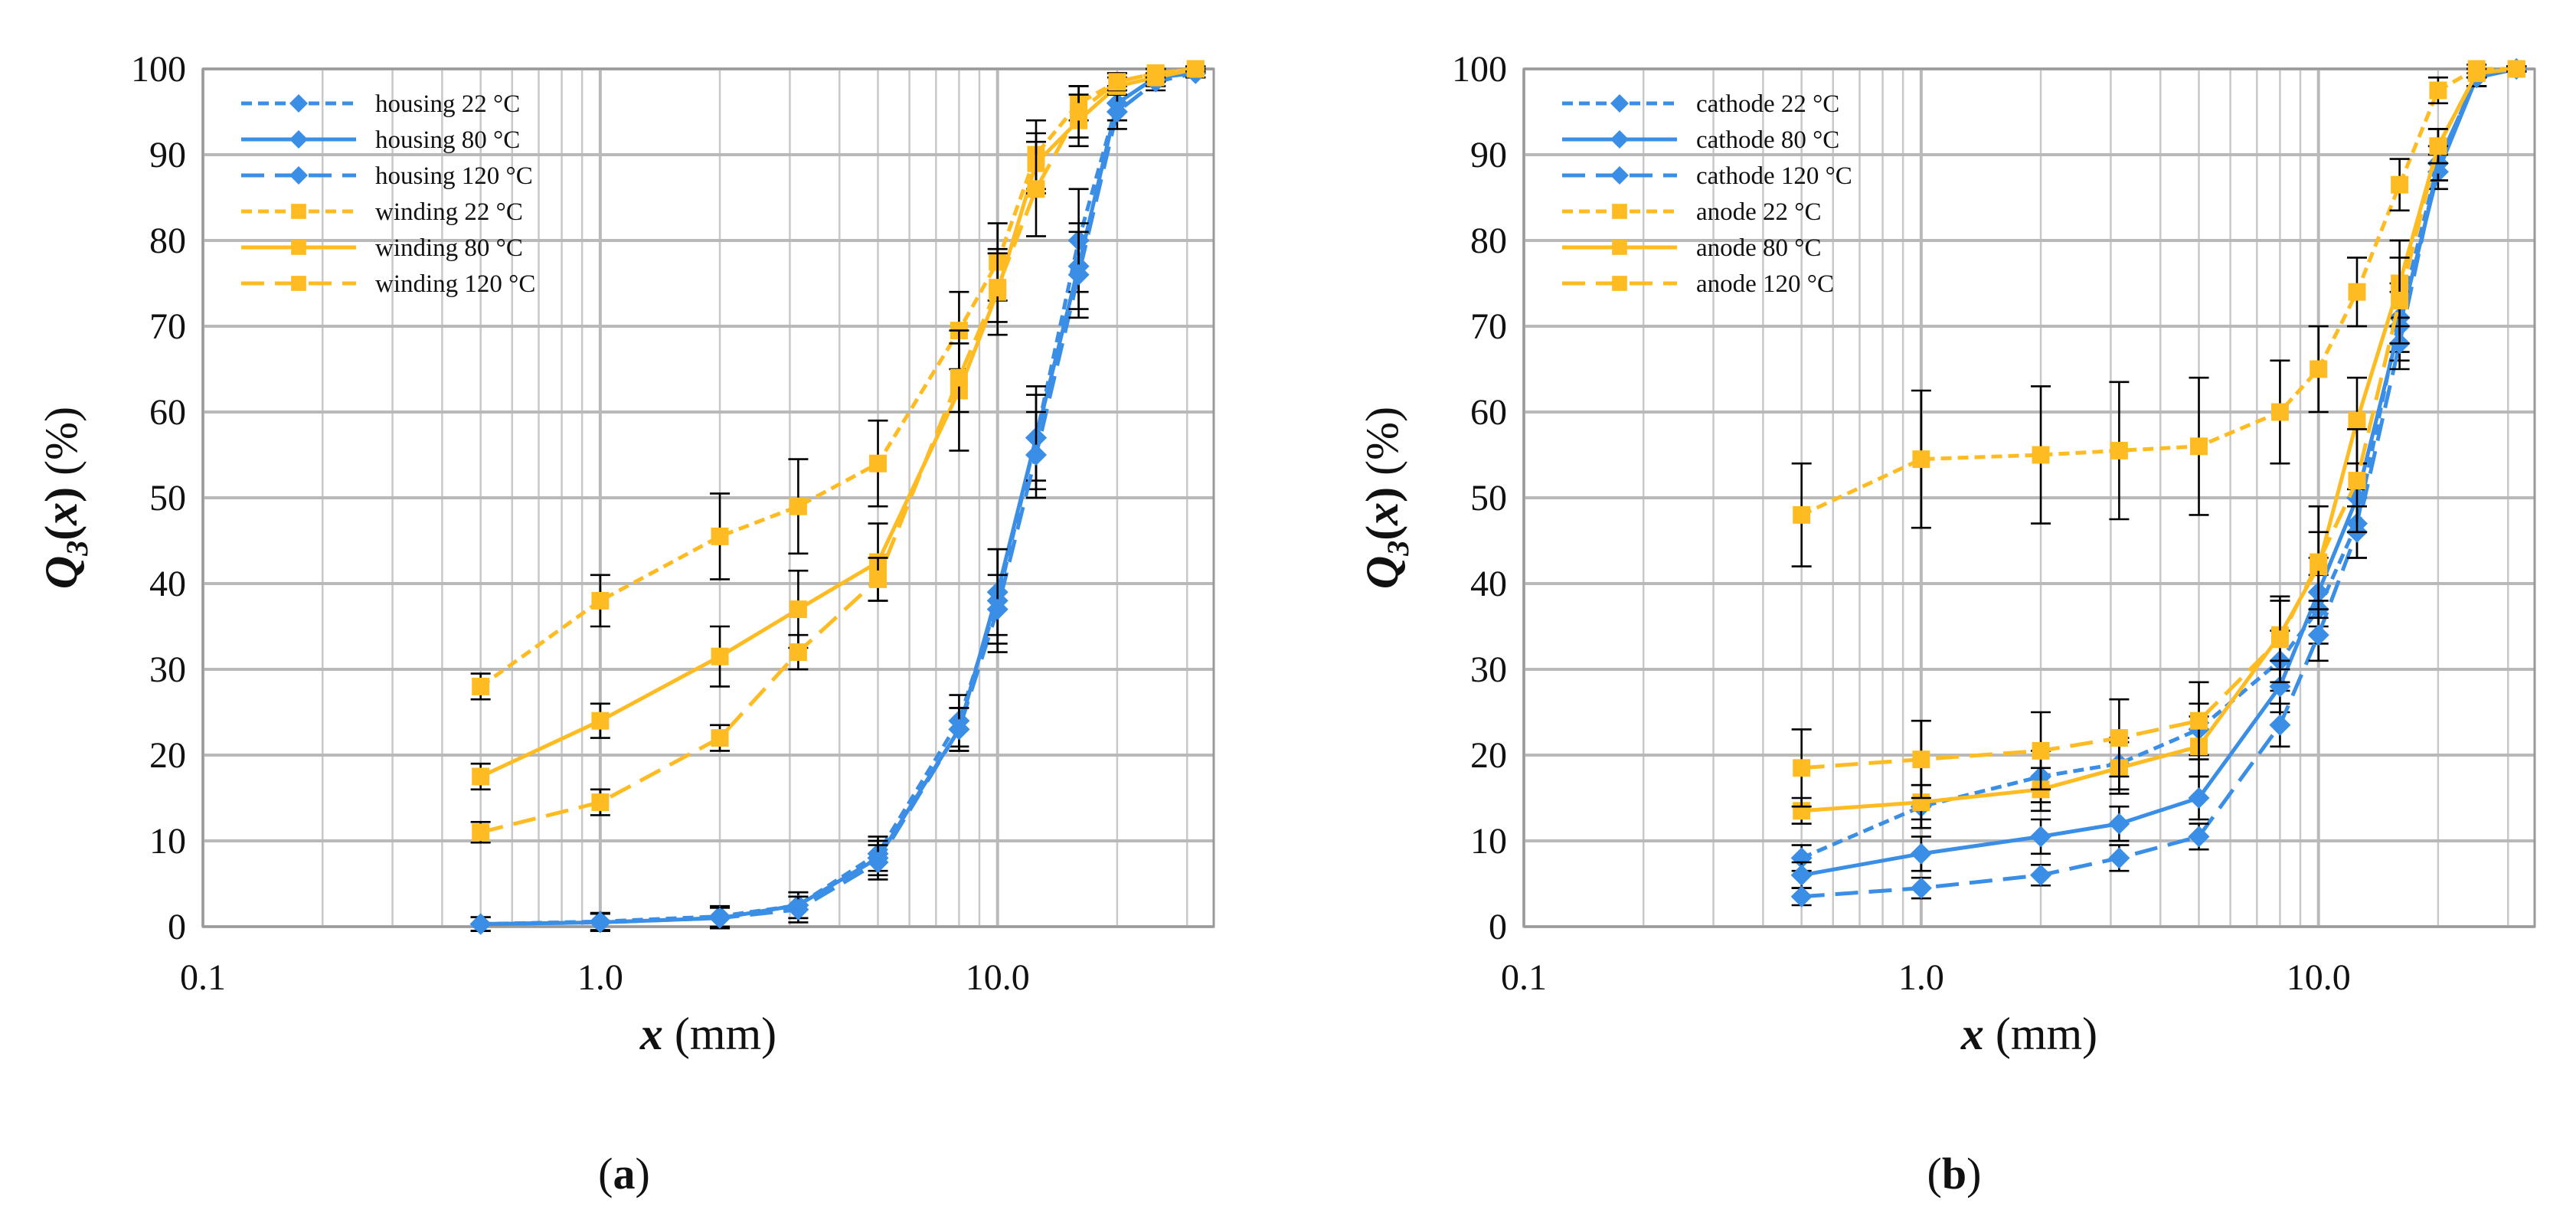  What do you see at coordinates (1488, 584) in the screenshot?
I see `y-tick-label: 40` at bounding box center [1488, 584].